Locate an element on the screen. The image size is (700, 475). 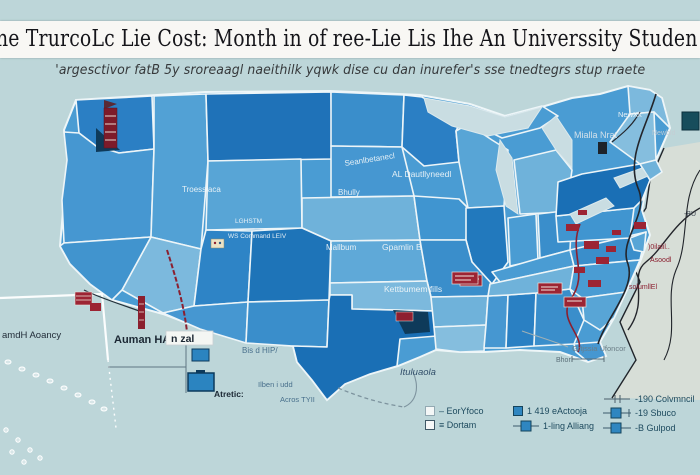
label-ws-command: WS Command LEIV is located at coordinates (257, 236).